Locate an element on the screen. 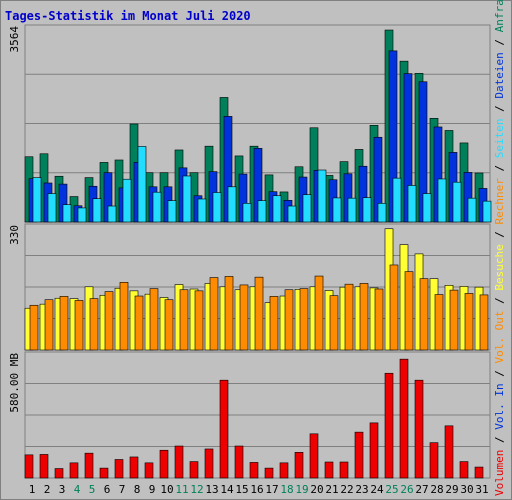 The image size is (512, 500). y-max-label-visits: 330 is located at coordinates (14, 235).